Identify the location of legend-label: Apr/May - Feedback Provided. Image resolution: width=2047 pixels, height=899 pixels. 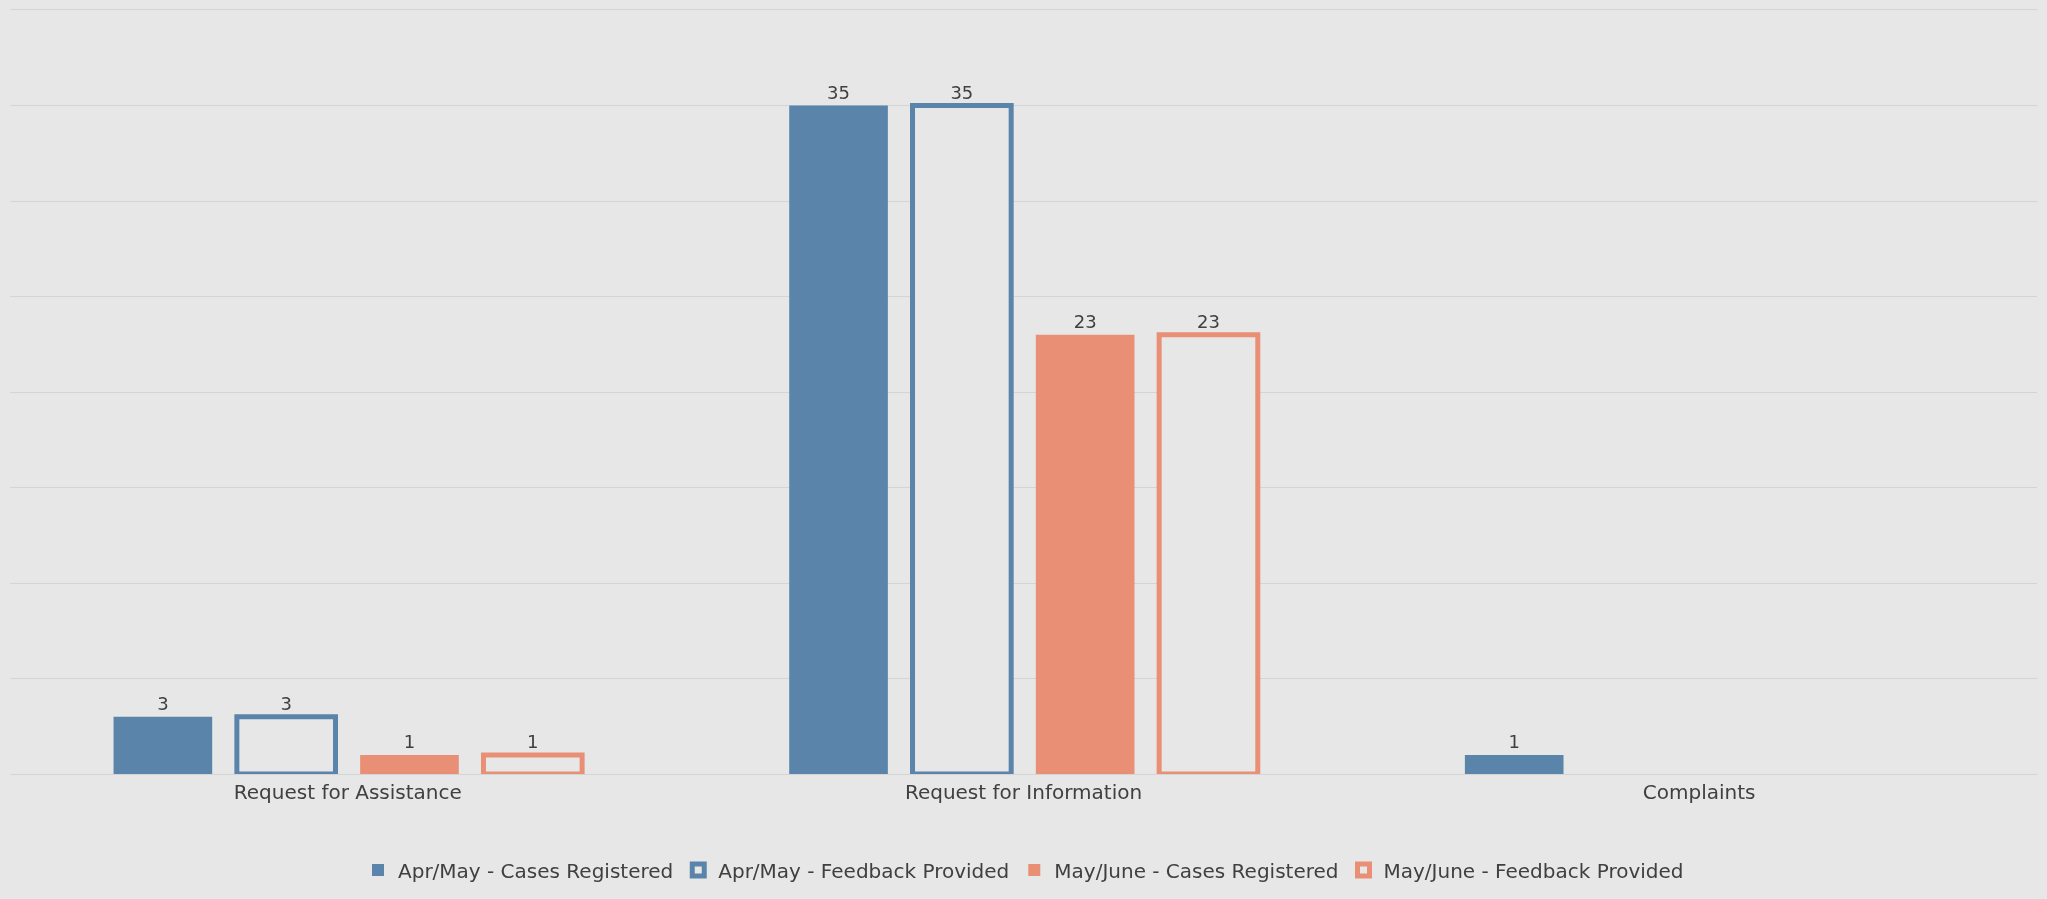
(864, 870).